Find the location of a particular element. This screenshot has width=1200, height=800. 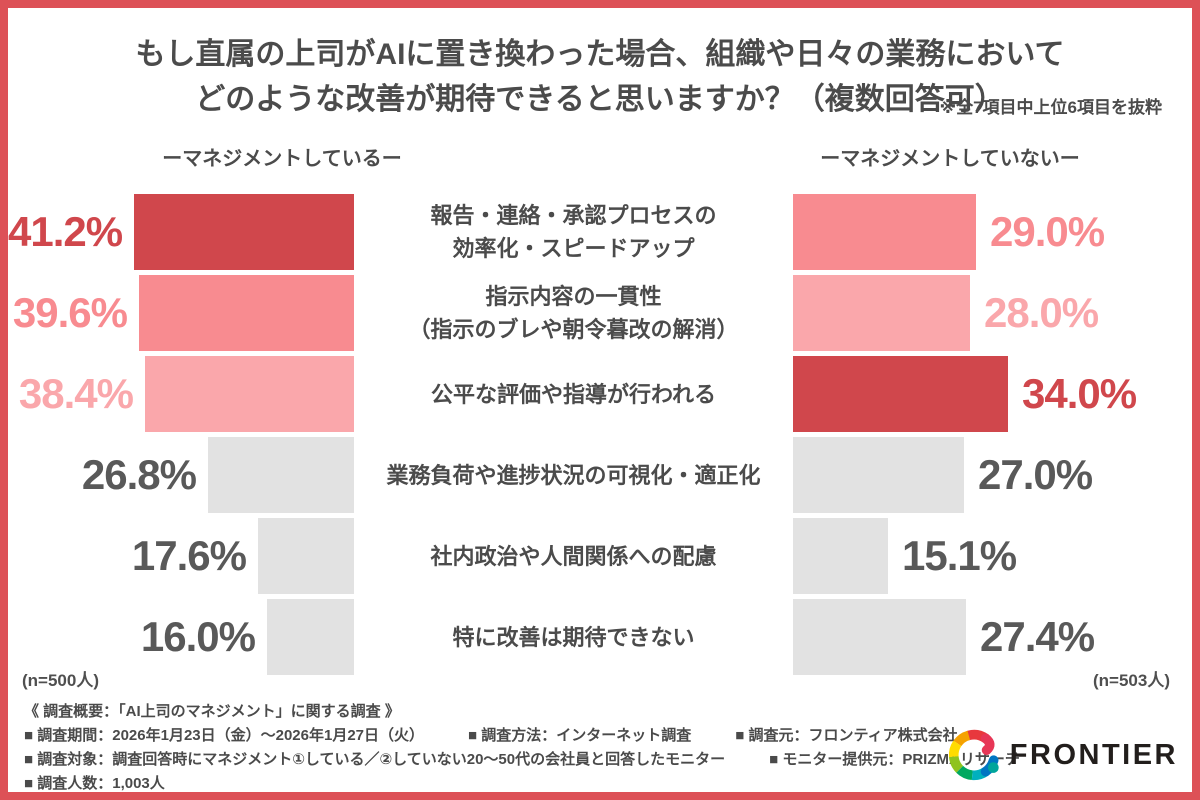

chart-row-2: 39.6% 指示内容の一貫性 （指示のブレや朝令暮改の解消） 28.0% is located at coordinates (600, 313).